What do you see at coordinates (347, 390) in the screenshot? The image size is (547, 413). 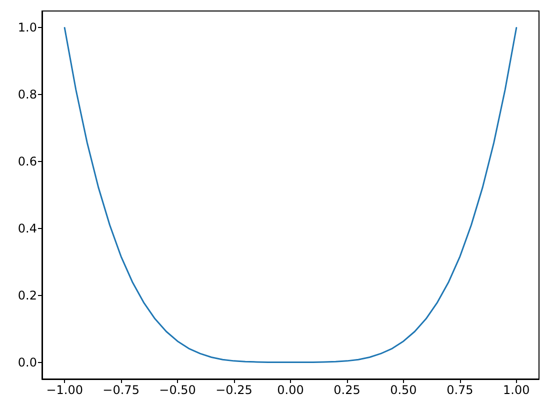 I see `x-tick-label: 0.25` at bounding box center [347, 390].